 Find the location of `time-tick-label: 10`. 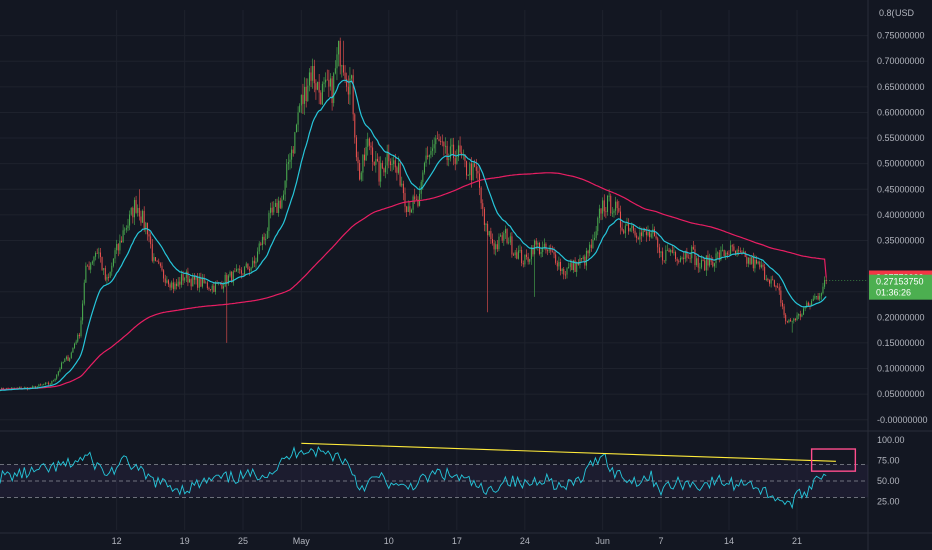

time-tick-label: 10 is located at coordinates (389, 541).